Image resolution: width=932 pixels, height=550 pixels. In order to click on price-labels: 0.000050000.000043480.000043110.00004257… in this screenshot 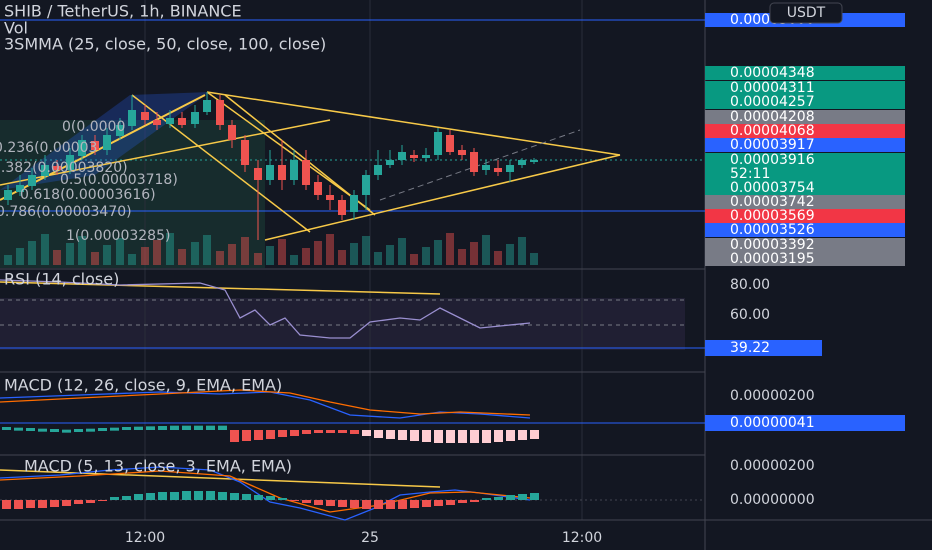, I will do `click(805, 139)`.